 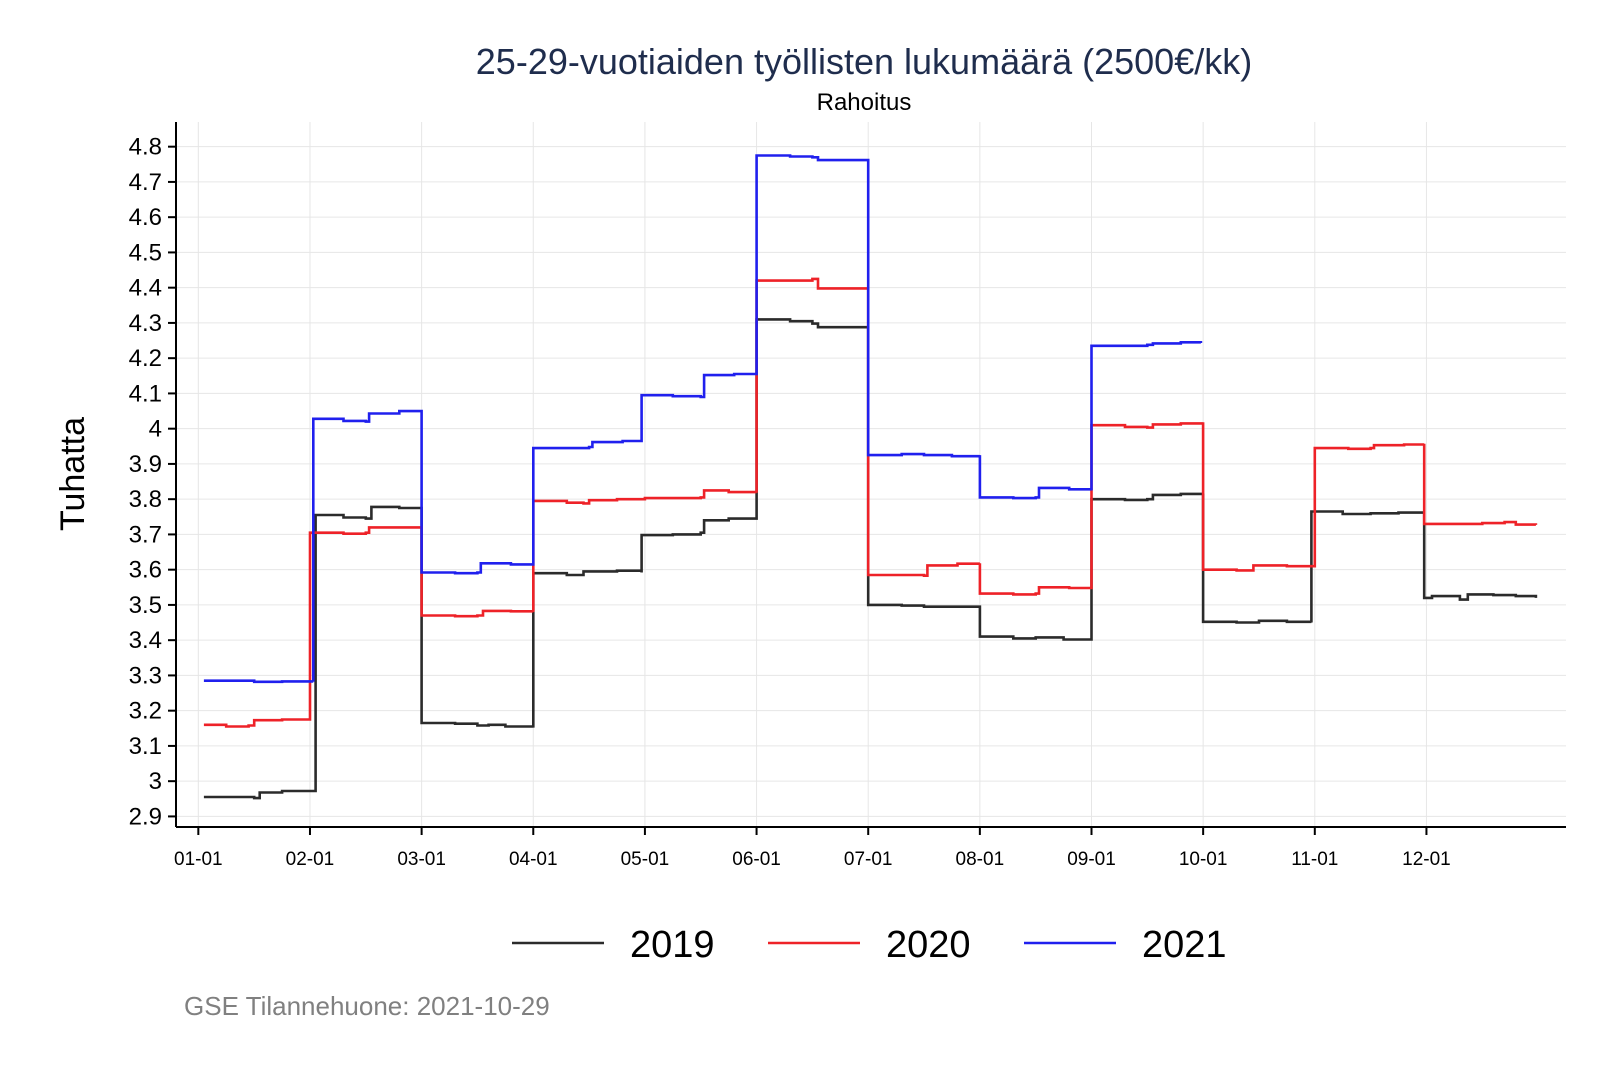 I want to click on x-tick-label: 01-01, so click(x=198, y=859).